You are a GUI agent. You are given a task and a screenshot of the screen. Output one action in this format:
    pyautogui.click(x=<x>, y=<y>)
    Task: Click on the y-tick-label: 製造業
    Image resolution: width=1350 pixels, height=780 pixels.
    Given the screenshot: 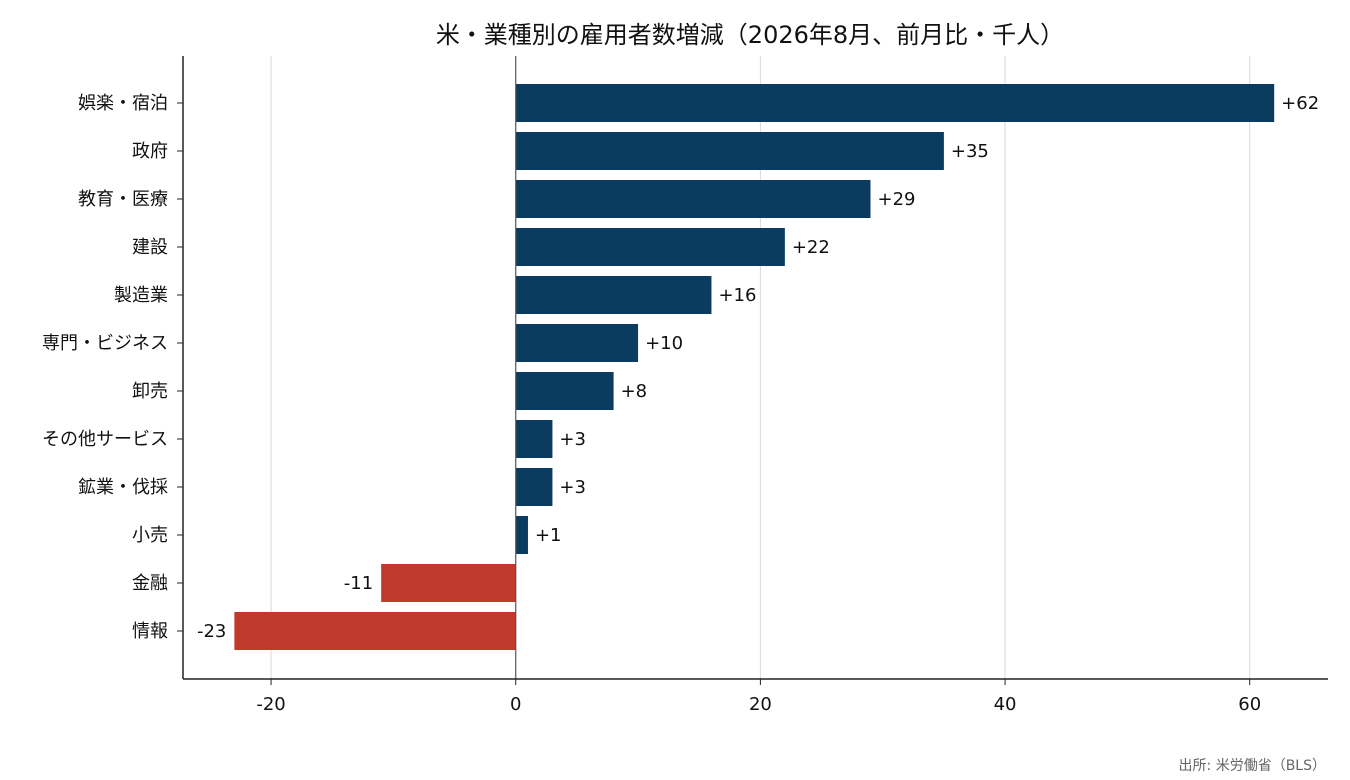 What is the action you would take?
    pyautogui.click(x=141, y=295)
    